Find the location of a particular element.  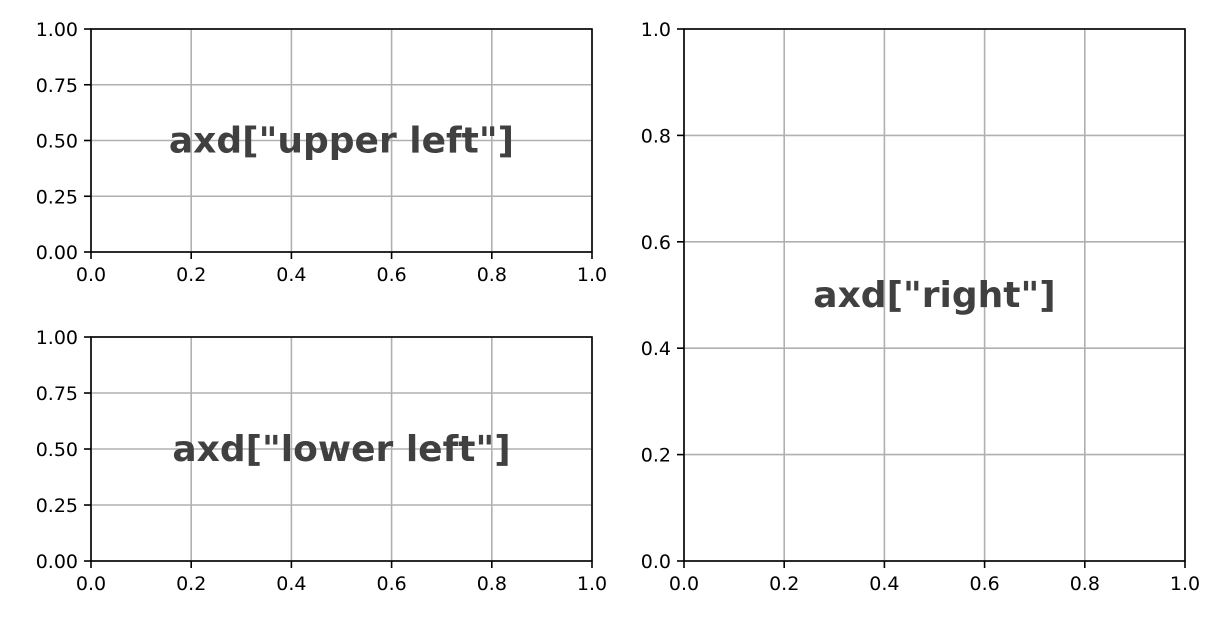

right-x-tick-label: 1.0 is located at coordinates (1185, 584).